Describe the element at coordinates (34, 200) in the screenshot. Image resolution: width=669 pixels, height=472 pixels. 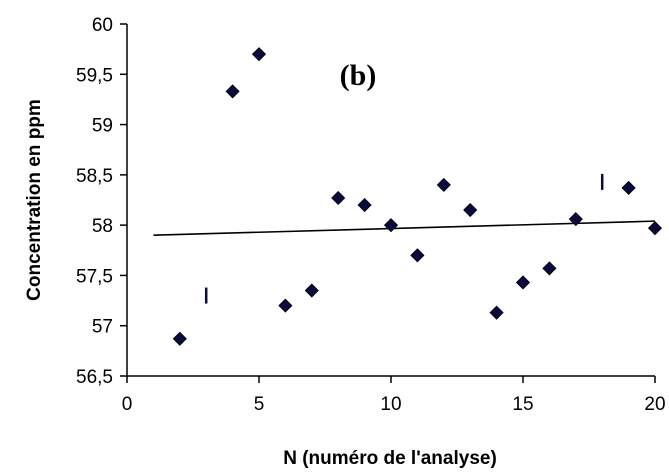
I see `y-axis-title: Concentration en ppm` at that location.